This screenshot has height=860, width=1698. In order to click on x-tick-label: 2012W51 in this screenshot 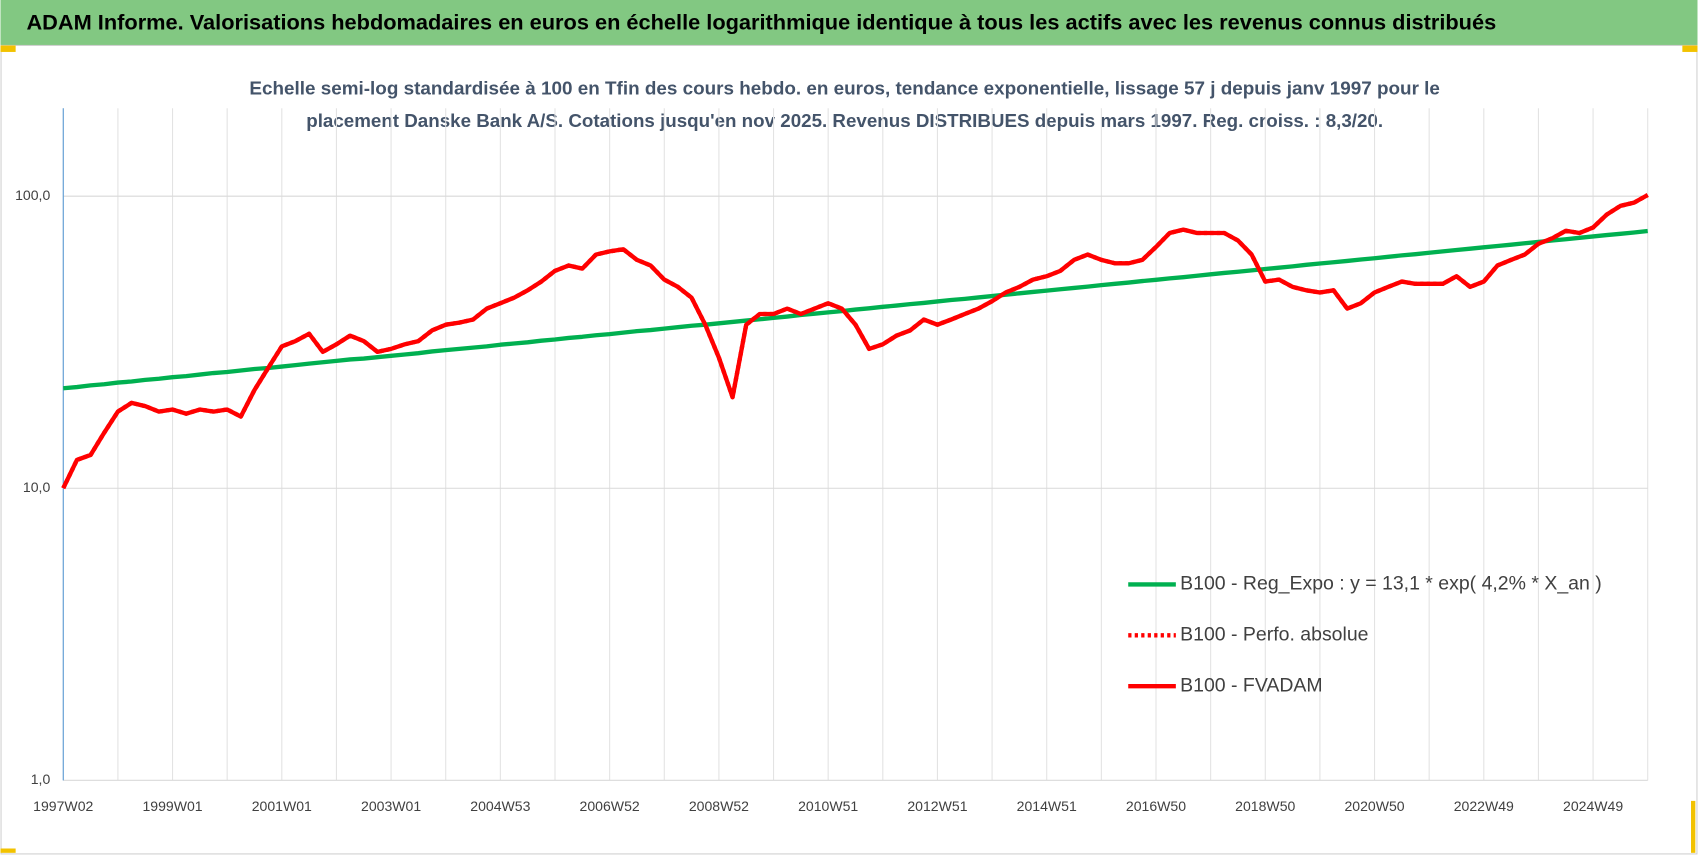, I will do `click(937, 806)`.